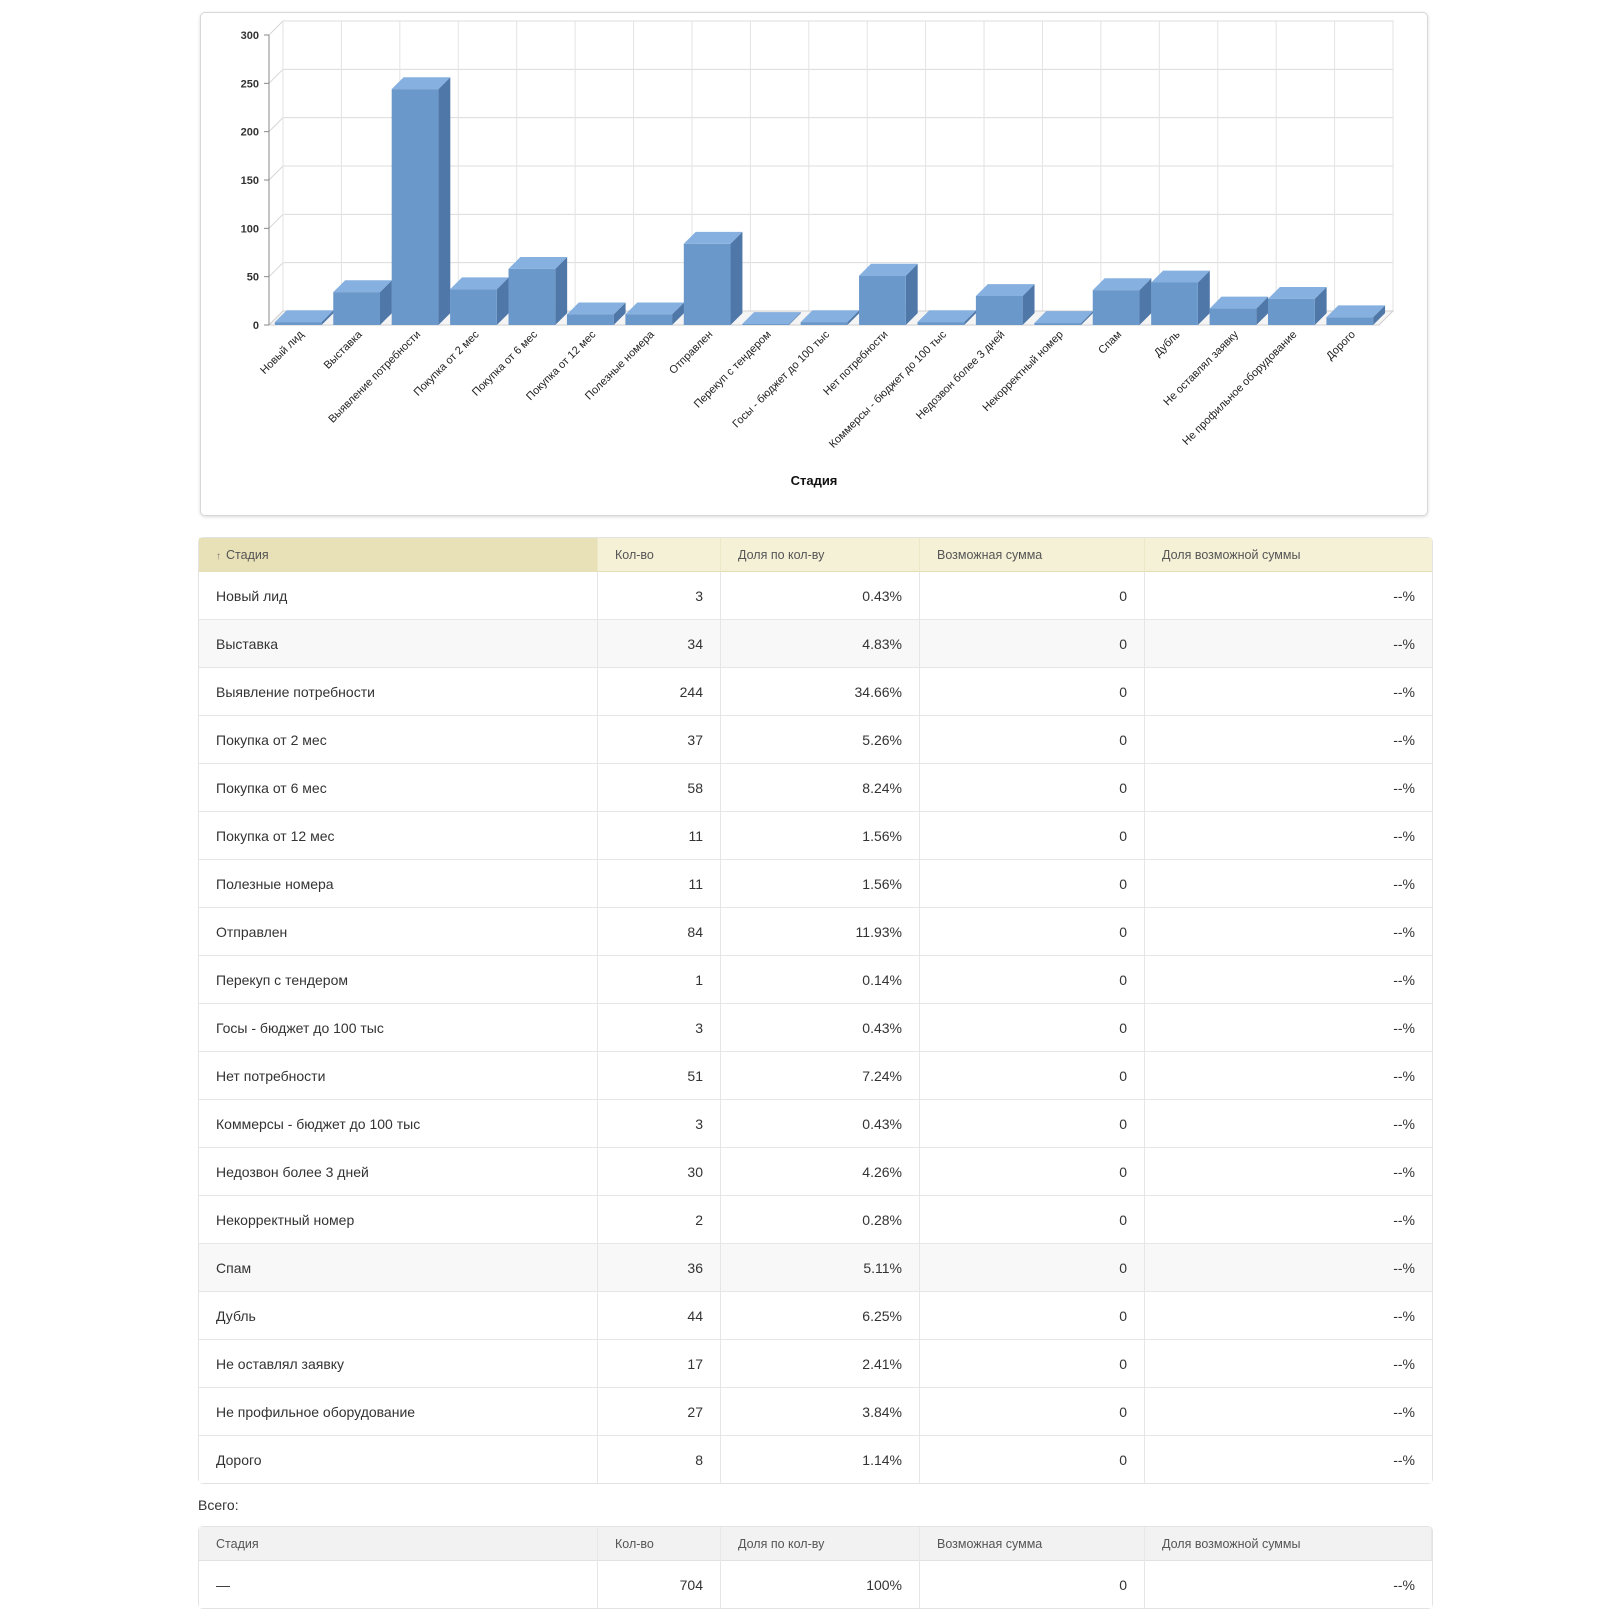 This screenshot has width=1618, height=1618. What do you see at coordinates (815, 883) in the screenshot?
I see `table-row: Полезные номера 11 1.56% 0 --%` at bounding box center [815, 883].